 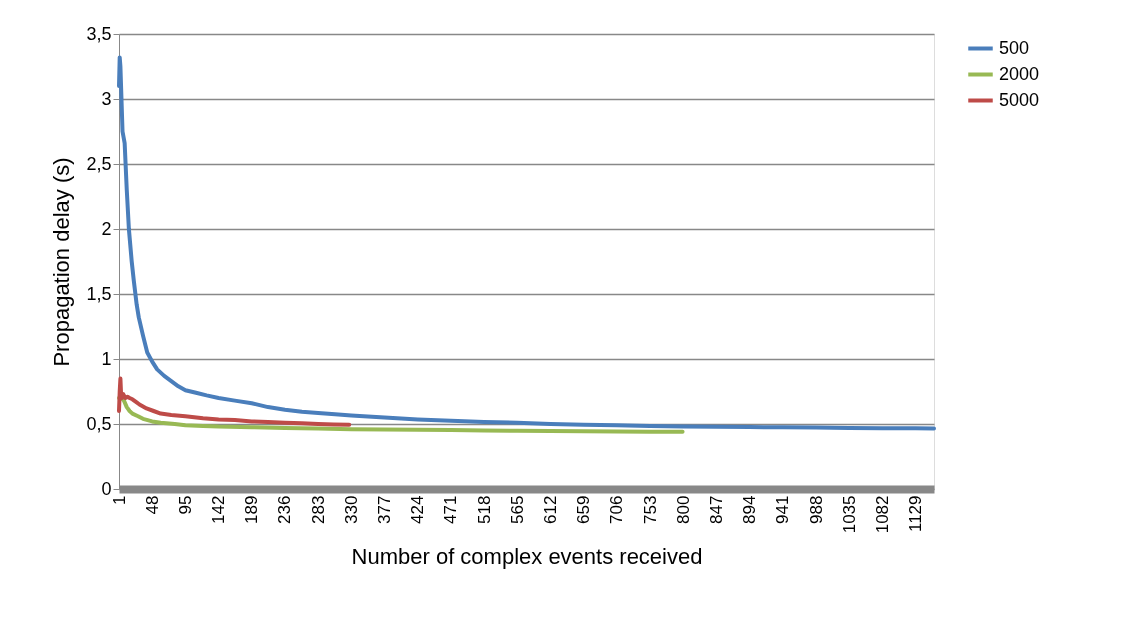 I want to click on y-axis-title: Propagation delay (s), so click(x=62, y=262).